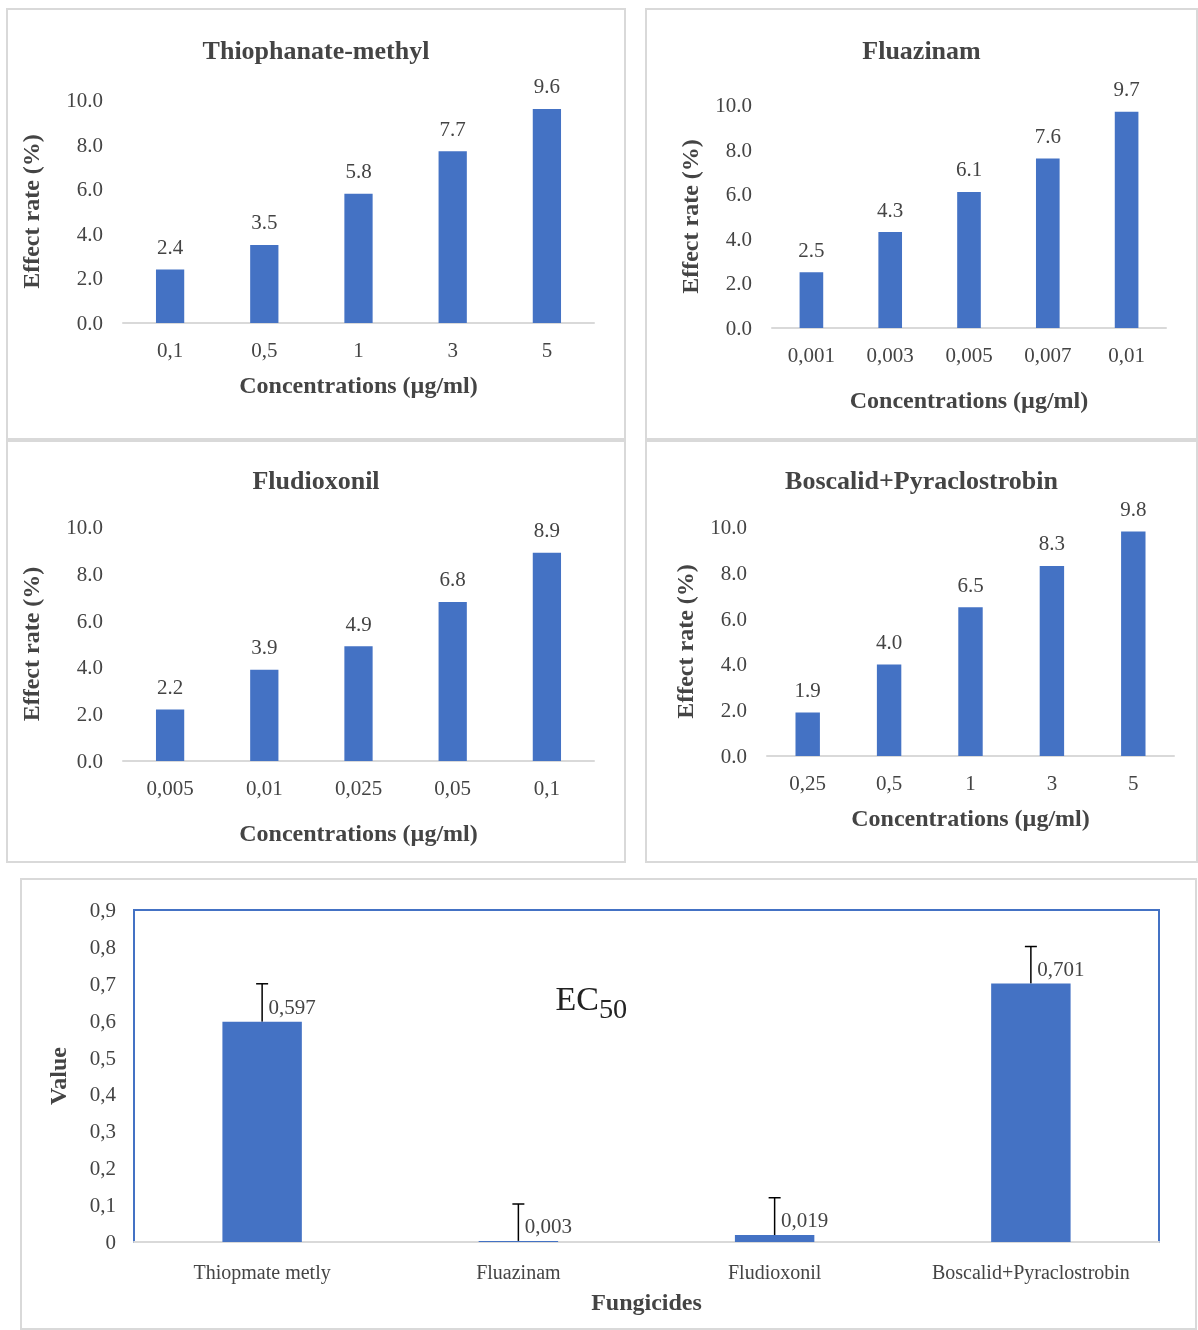 Image resolution: width=1198 pixels, height=1330 pixels. I want to click on data-label: 4.3, so click(890, 209).